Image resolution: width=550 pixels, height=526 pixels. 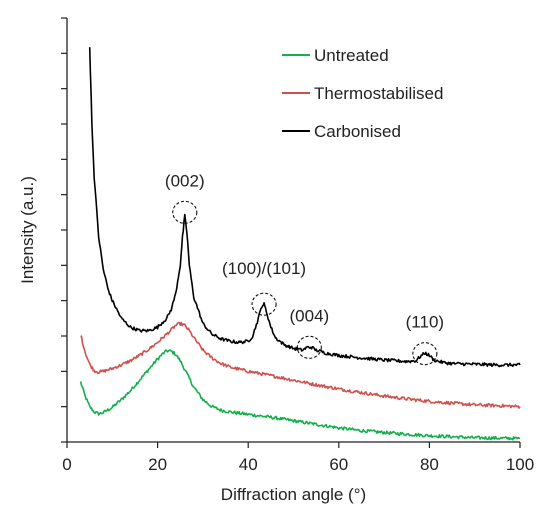 What do you see at coordinates (157, 464) in the screenshot?
I see `x-tick-label: 20` at bounding box center [157, 464].